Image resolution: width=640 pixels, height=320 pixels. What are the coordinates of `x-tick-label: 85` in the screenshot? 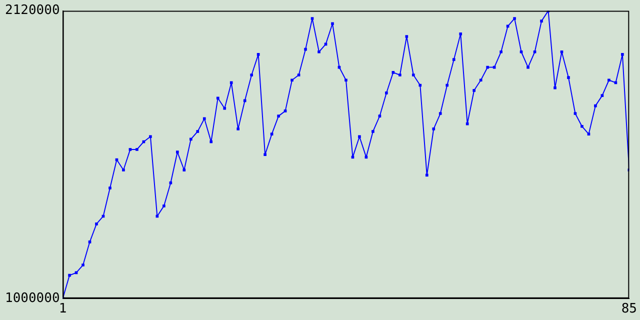 It's located at (629, 309).